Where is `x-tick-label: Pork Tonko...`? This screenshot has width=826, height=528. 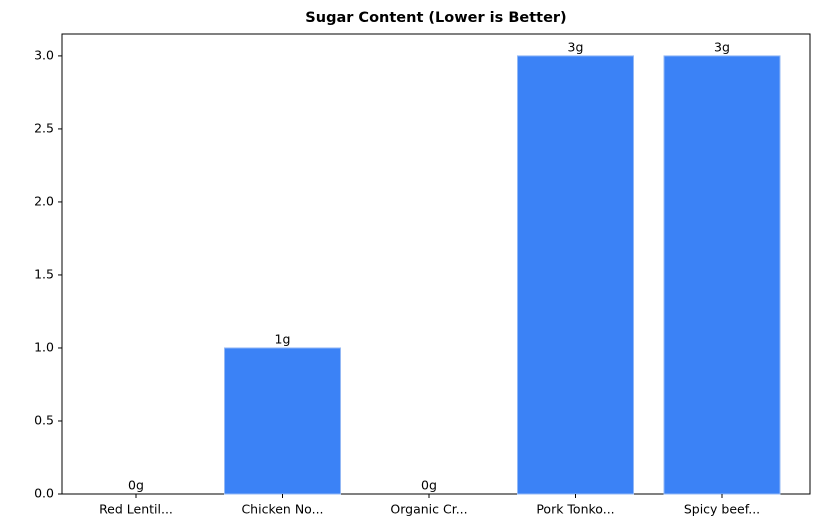 x-tick-label: Pork Tonko... is located at coordinates (575, 509).